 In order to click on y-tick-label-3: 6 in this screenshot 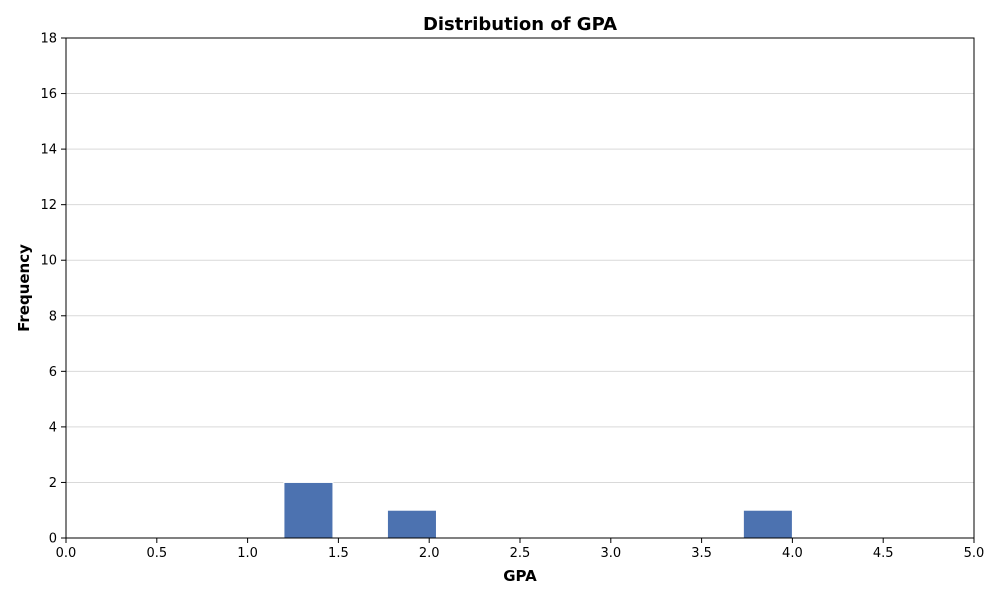, I will do `click(53, 372)`.